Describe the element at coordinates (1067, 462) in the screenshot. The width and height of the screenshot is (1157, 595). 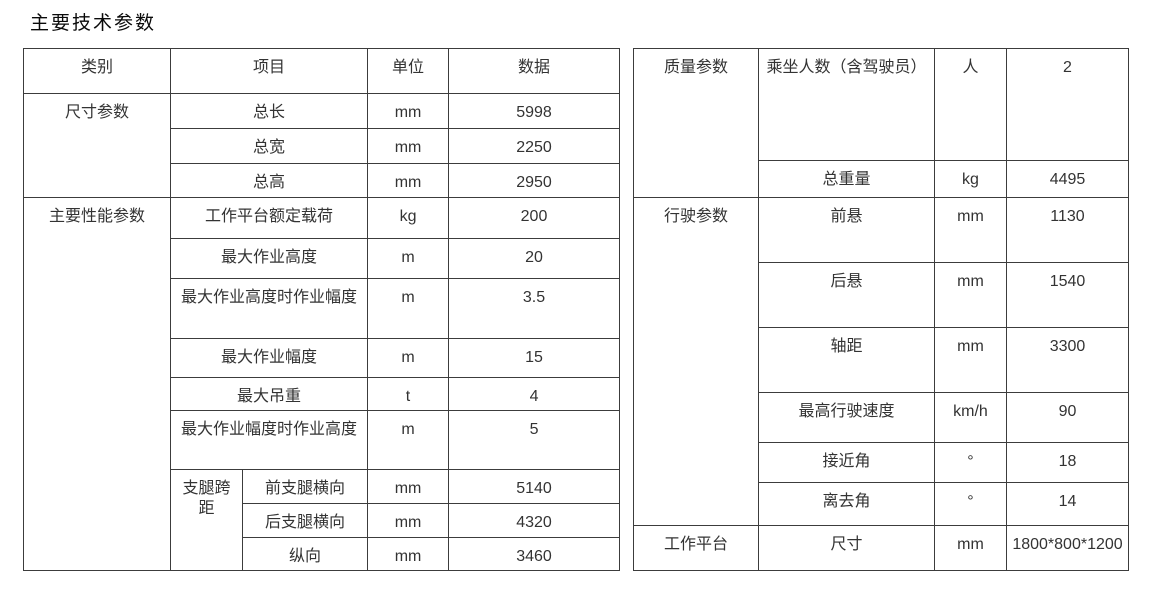
I see `value-cell: 18` at that location.